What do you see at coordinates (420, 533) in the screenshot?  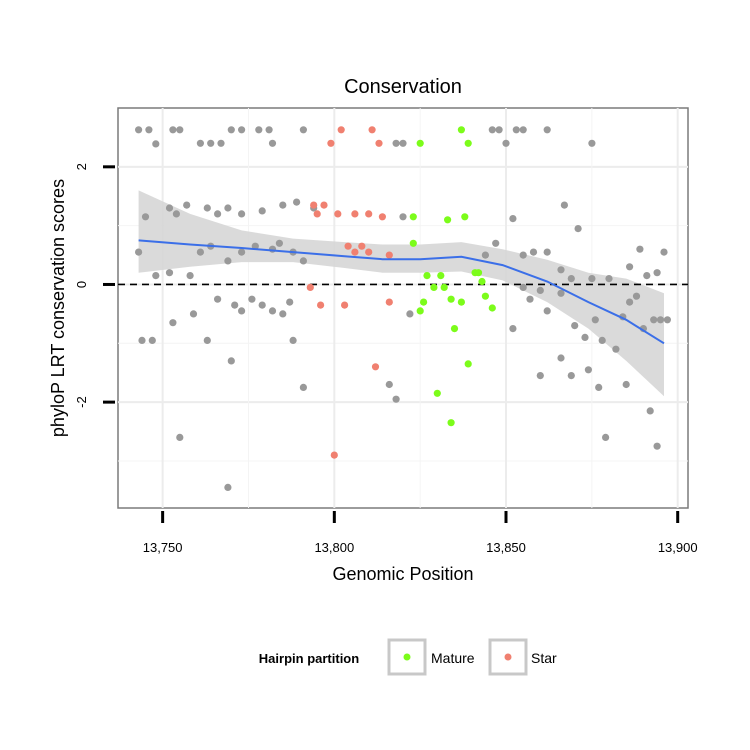 I see `x-axis-ticks: 13,750 13,800 13,850 13,900` at bounding box center [420, 533].